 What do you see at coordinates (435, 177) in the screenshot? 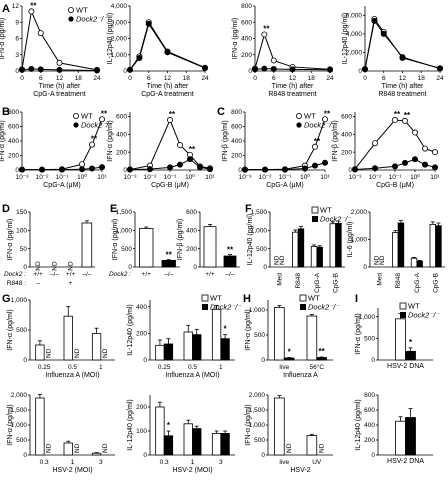
I see `x-tick-label: 10¹` at bounding box center [435, 177].